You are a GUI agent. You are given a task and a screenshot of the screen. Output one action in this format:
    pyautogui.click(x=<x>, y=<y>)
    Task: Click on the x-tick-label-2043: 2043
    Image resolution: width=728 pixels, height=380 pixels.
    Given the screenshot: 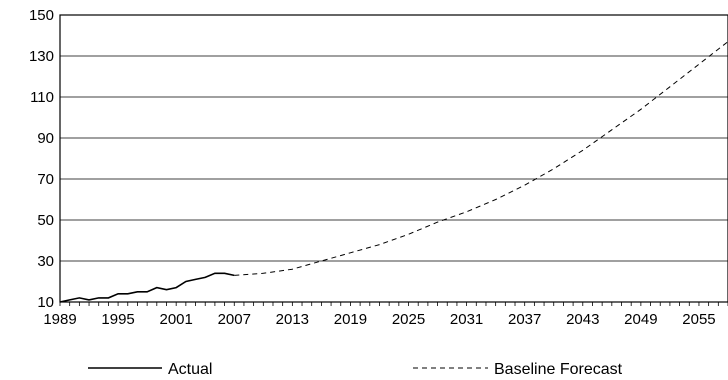 What is the action you would take?
    pyautogui.click(x=582, y=319)
    